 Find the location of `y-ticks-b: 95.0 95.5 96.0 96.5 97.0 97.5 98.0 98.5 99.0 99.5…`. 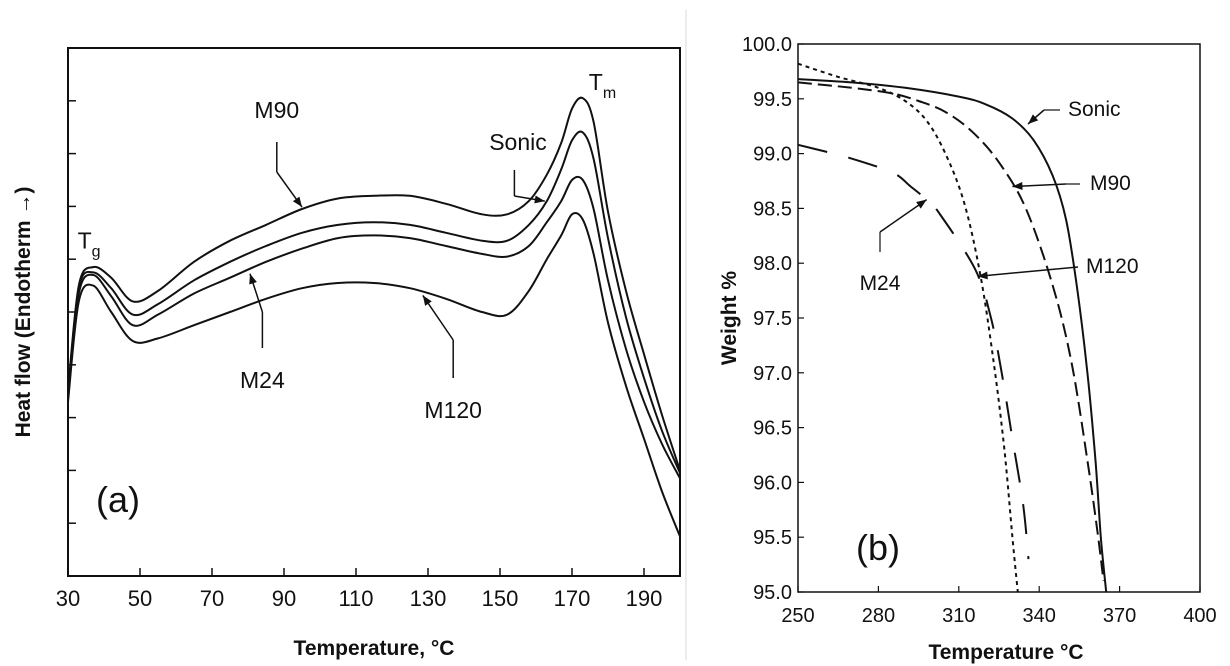

y-ticks-b: 95.0 95.5 96.0 96.5 97.0 97.5 98.0 98.5 99.0 99.5… is located at coordinates (773, 319).